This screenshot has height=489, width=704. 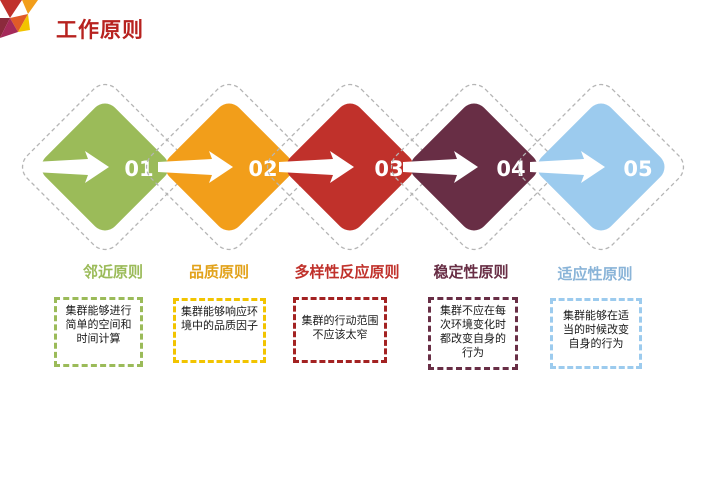 What do you see at coordinates (473, 333) in the screenshot?
I see `step-4-description: 集群不应在每次环境变化时都改变自身的行为` at bounding box center [473, 333].